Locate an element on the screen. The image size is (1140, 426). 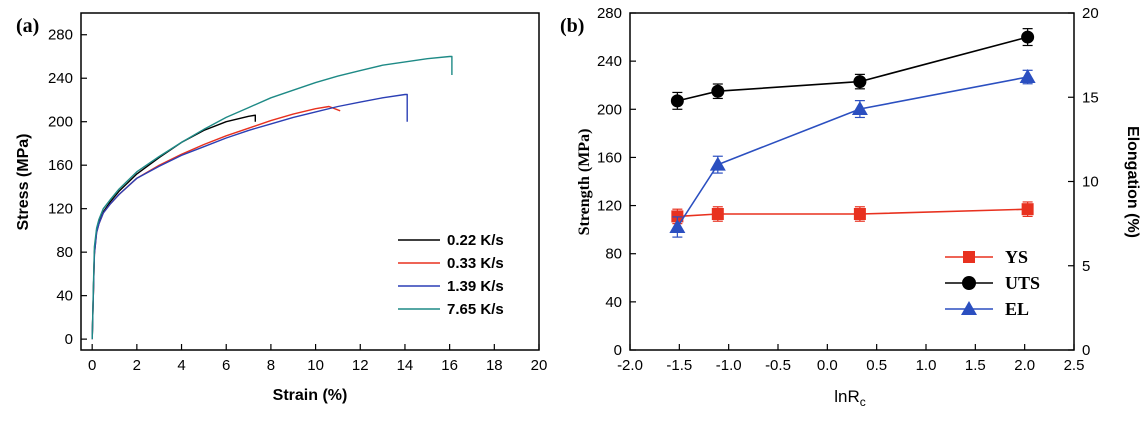
panel-b-xtick-label: -2.0 is located at coordinates (630, 365).